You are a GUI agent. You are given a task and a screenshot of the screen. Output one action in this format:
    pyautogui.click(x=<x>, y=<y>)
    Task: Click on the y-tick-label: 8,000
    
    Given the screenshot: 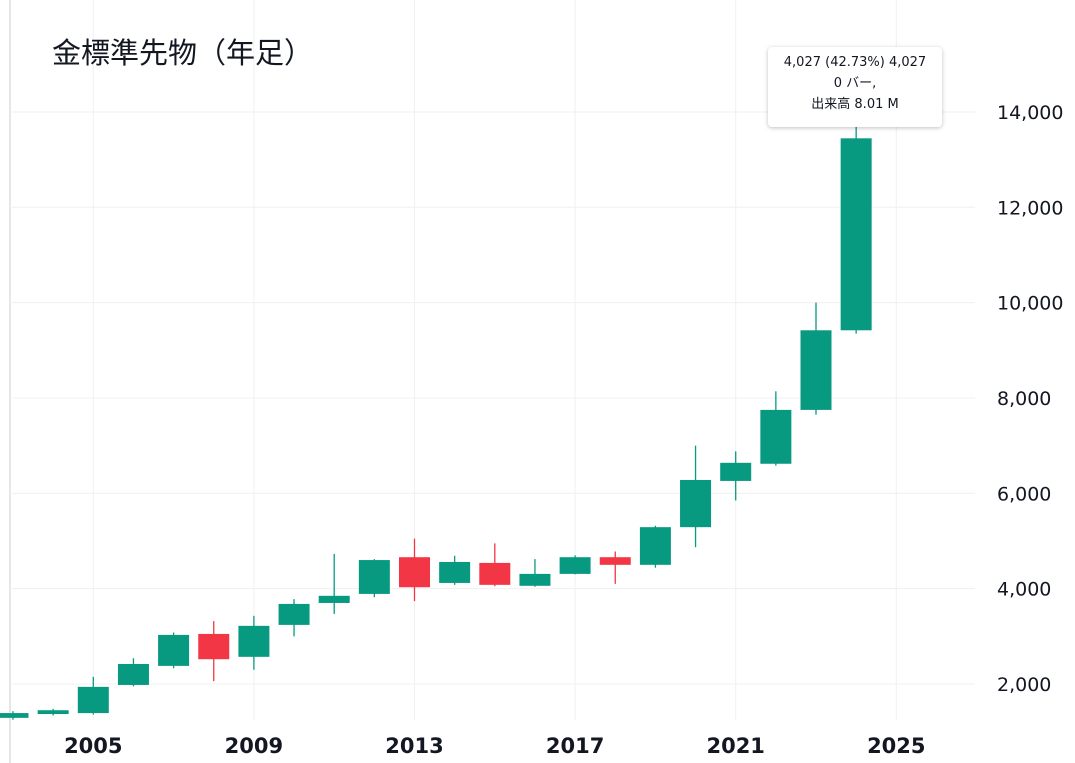 What is the action you would take?
    pyautogui.click(x=1024, y=399)
    